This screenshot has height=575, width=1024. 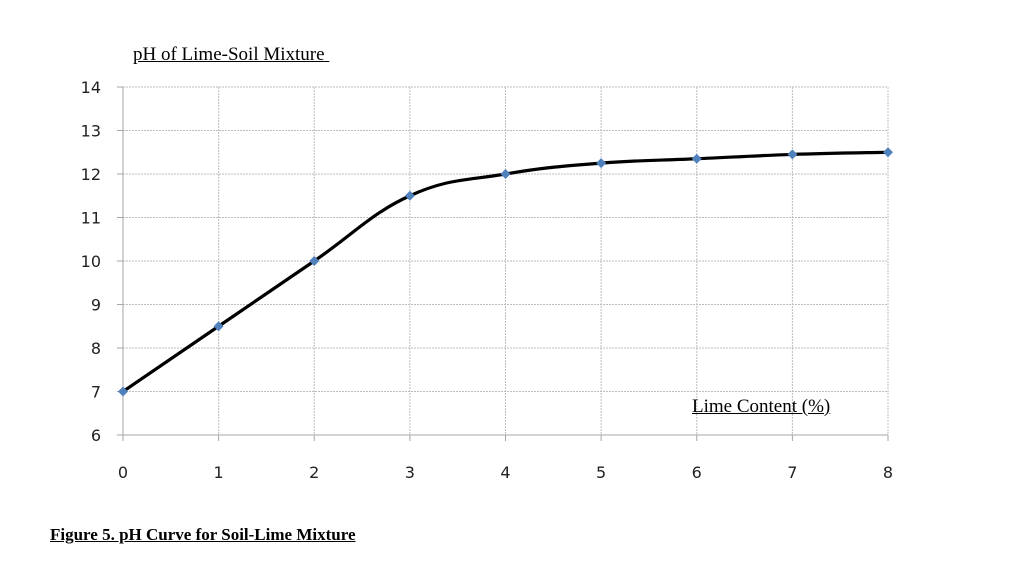 What do you see at coordinates (96, 305) in the screenshot?
I see `svg-text: 9` at bounding box center [96, 305].